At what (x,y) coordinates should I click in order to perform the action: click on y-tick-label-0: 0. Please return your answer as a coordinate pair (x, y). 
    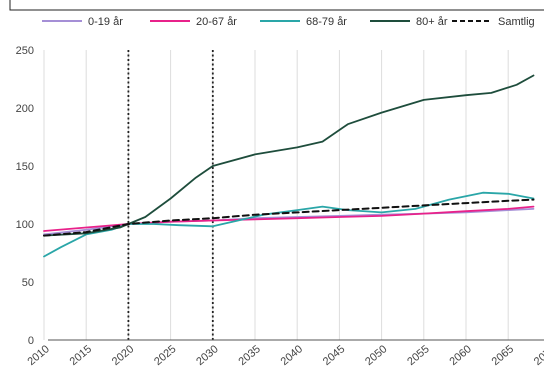
    Looking at the image, I should click on (31, 341).